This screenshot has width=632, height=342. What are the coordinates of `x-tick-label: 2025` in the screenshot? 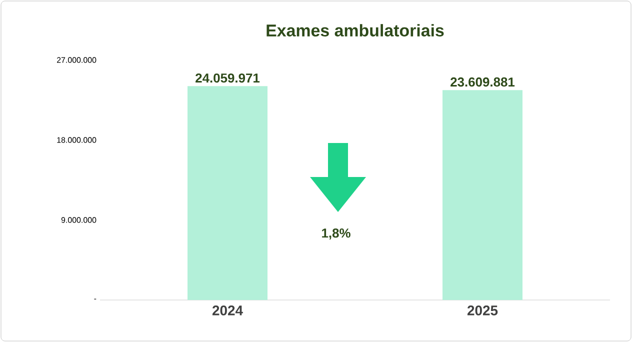 It's located at (482, 311).